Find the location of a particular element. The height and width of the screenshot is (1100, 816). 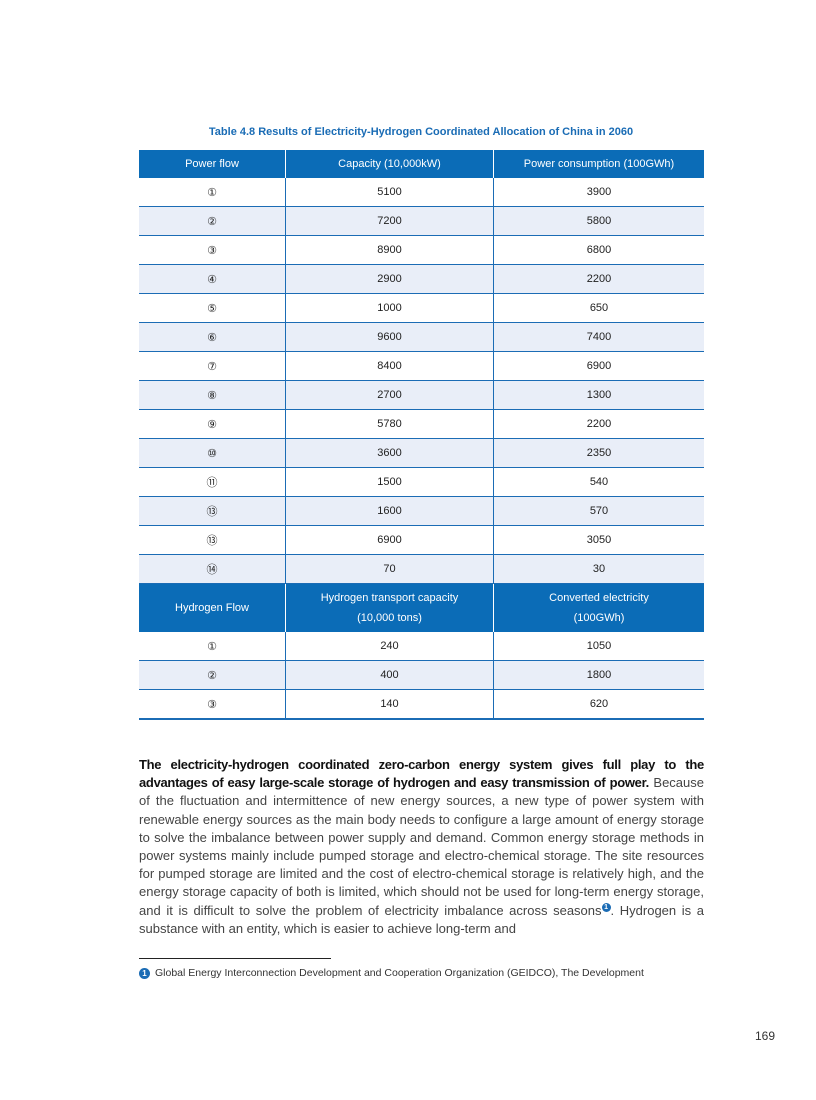

table-row: ① 240 1050 is located at coordinates (421, 646).